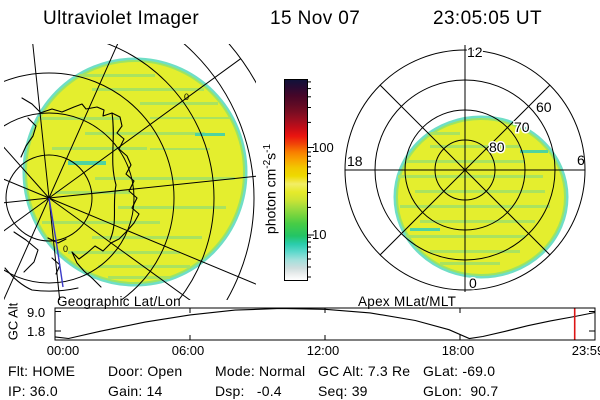 This screenshot has height=400, width=600. Describe the element at coordinates (487, 18) in the screenshot. I see `time-label: 23:05:05 UT` at that location.